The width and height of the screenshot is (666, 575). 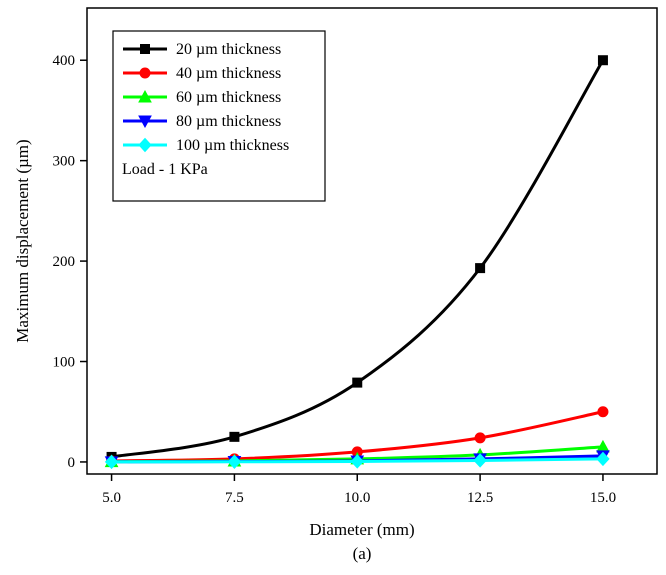 I want to click on x-tick-label: 5.0, so click(x=111, y=498).